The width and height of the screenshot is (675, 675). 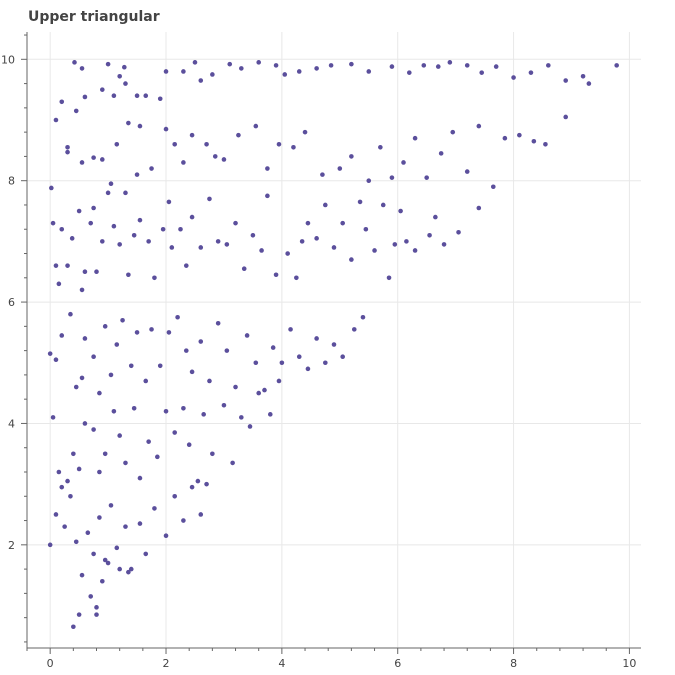 I want to click on x-tick-label: 6, so click(x=397, y=663).